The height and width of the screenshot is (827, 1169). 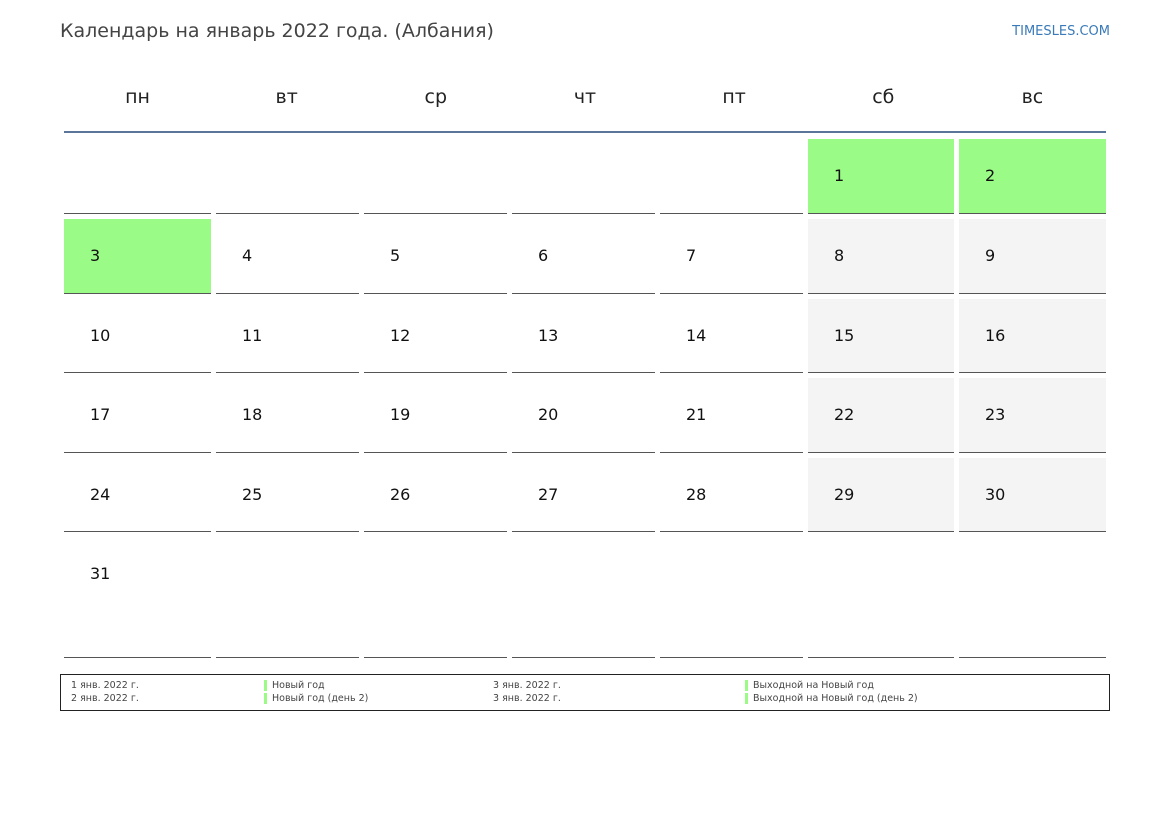 I want to click on day-number: 1, so click(x=839, y=175).